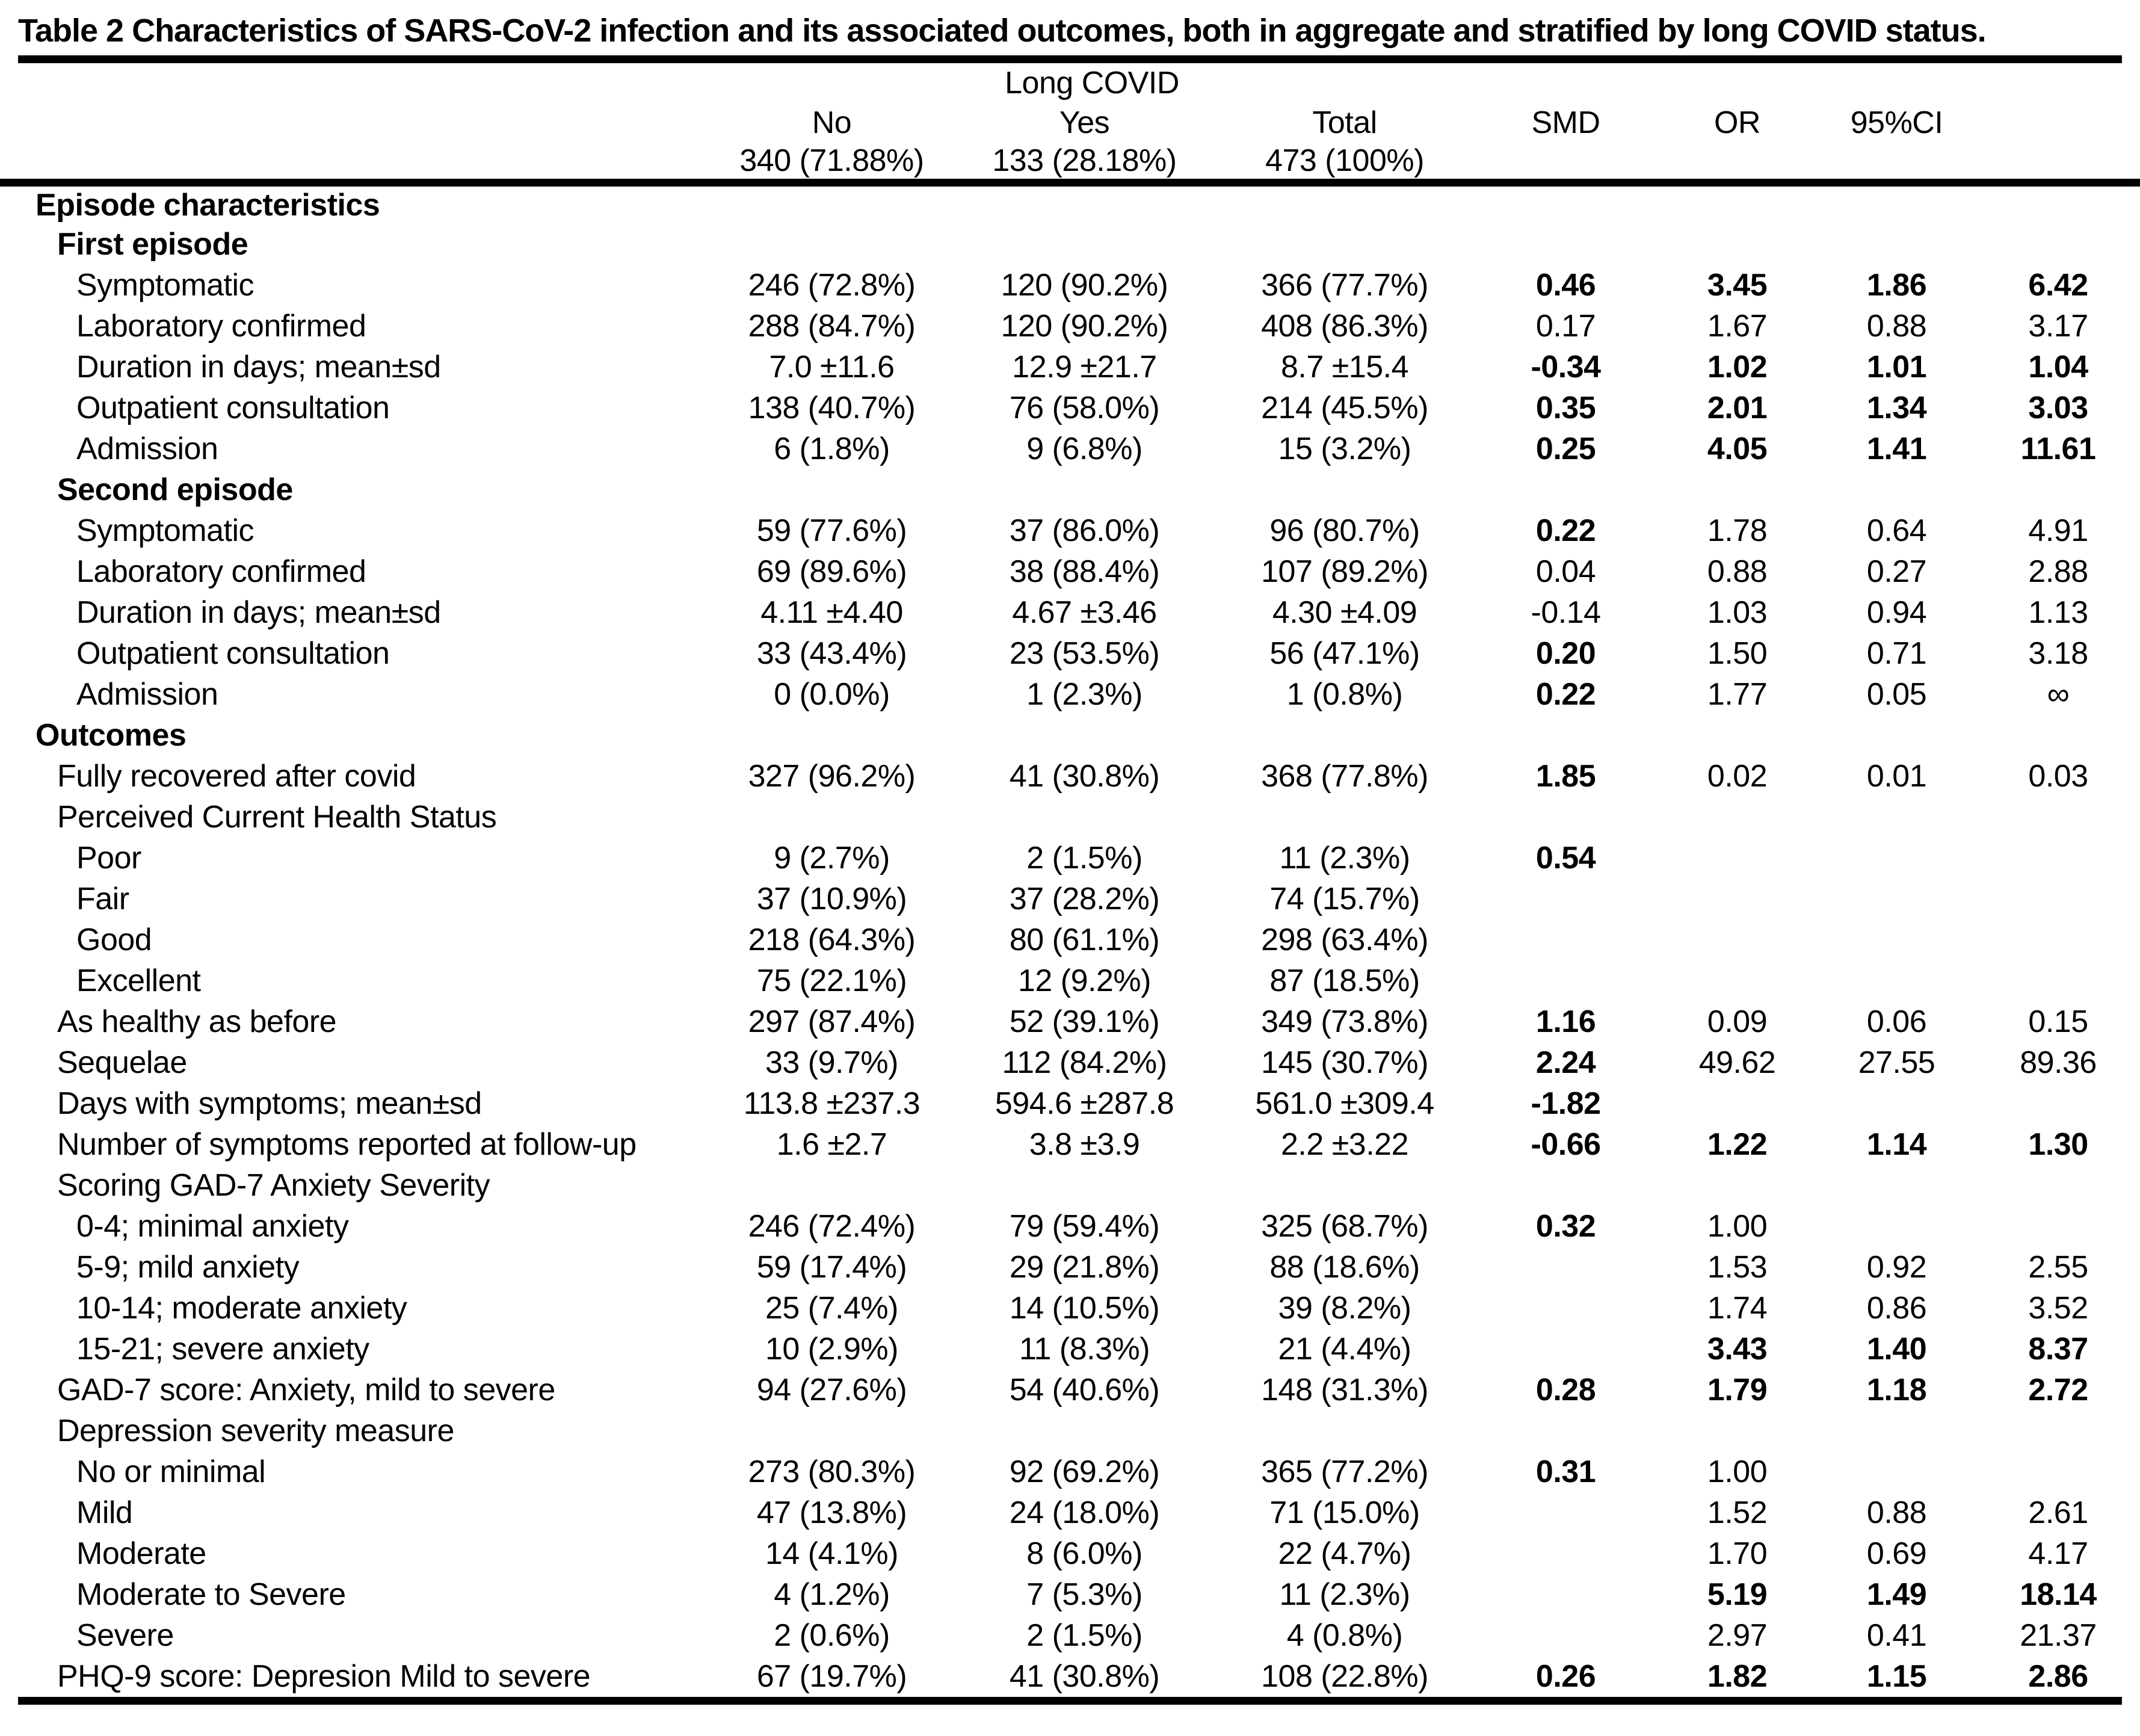 This screenshot has height=1736, width=2140. What do you see at coordinates (1084, 980) in the screenshot?
I see `cell-yes: 12 (9.2%)` at bounding box center [1084, 980].